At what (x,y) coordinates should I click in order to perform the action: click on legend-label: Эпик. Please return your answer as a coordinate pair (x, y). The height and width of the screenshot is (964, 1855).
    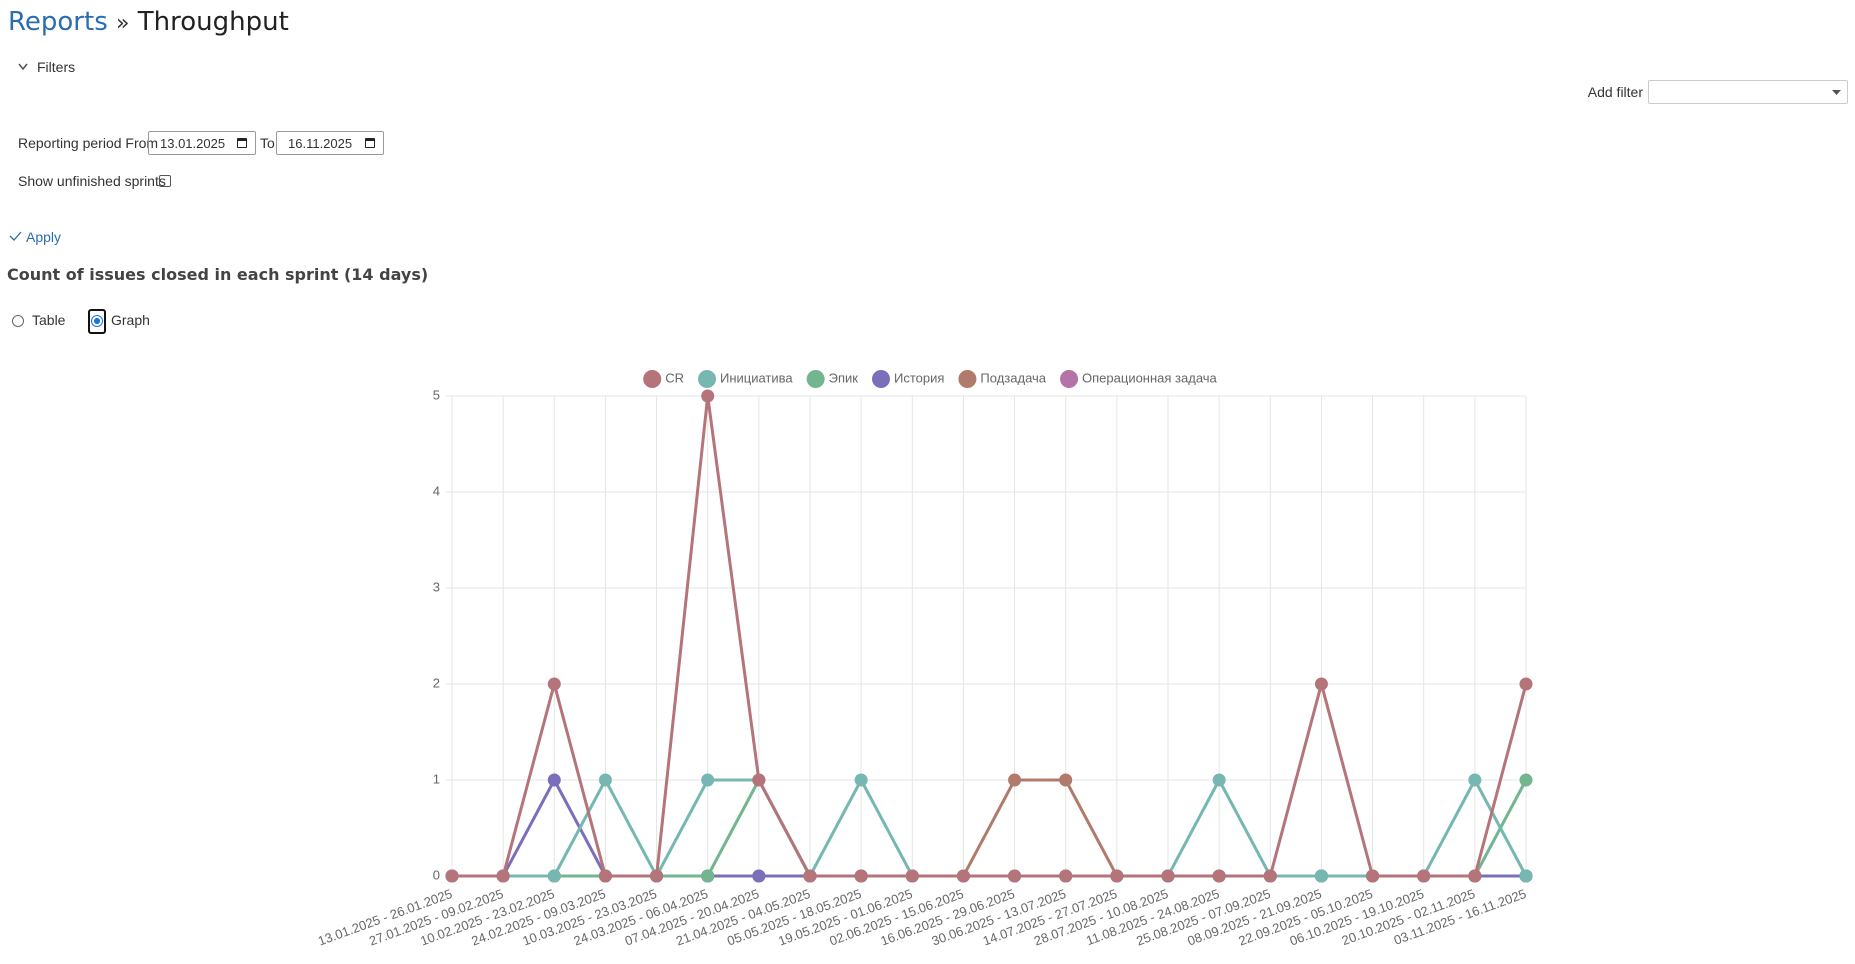
    Looking at the image, I should click on (844, 377).